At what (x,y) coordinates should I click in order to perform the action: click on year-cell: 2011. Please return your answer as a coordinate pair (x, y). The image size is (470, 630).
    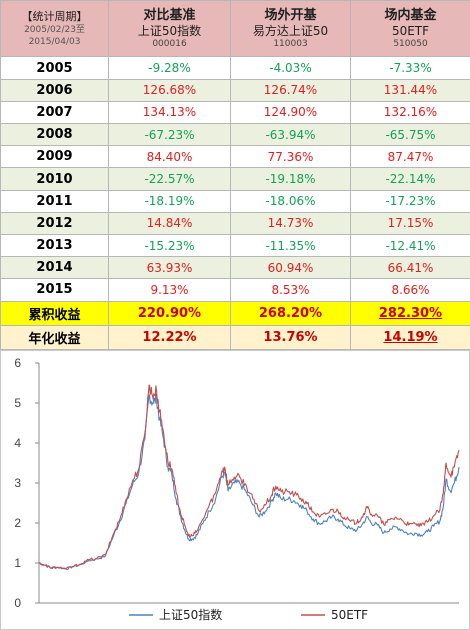
    Looking at the image, I should click on (54, 201).